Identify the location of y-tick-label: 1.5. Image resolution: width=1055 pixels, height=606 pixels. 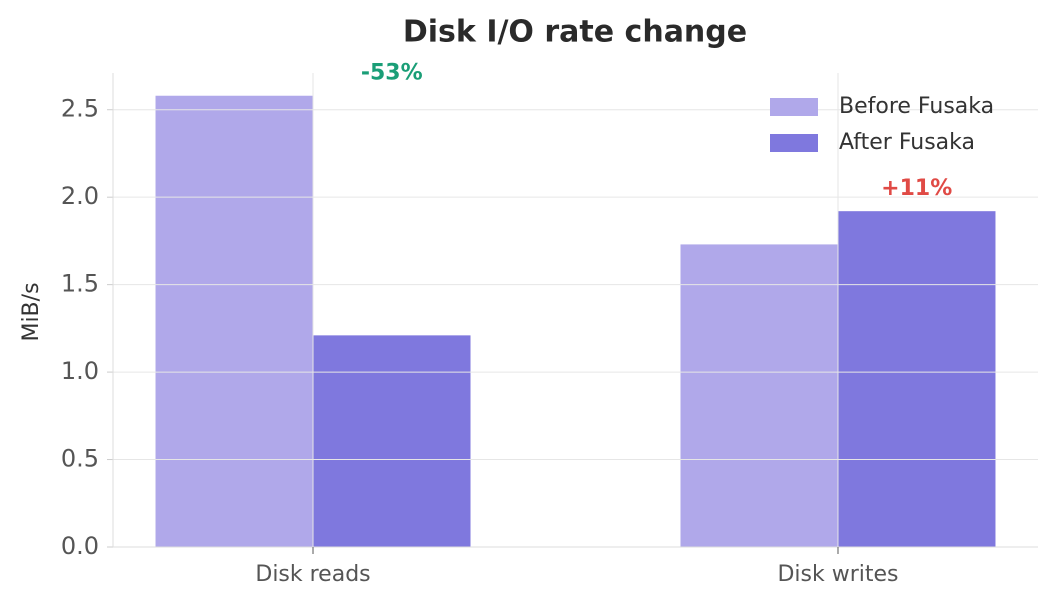
(80, 284).